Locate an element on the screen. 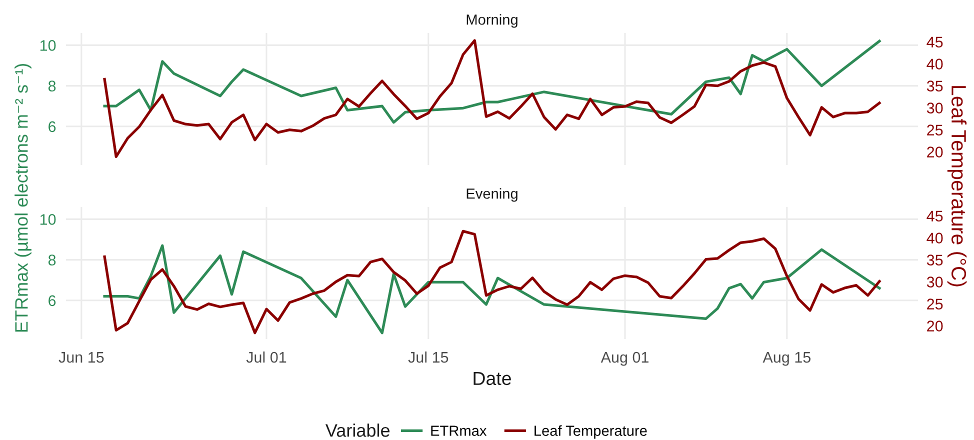 The image size is (974, 440). chart-title: Morning is located at coordinates (492, 21).